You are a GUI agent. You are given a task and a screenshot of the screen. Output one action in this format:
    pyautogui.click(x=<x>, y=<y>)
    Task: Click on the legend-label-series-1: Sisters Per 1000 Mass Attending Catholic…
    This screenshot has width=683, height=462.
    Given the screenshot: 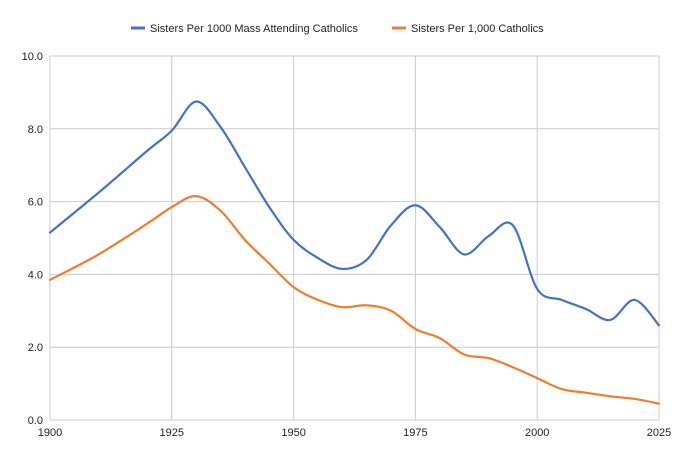 What is the action you would take?
    pyautogui.click(x=254, y=29)
    